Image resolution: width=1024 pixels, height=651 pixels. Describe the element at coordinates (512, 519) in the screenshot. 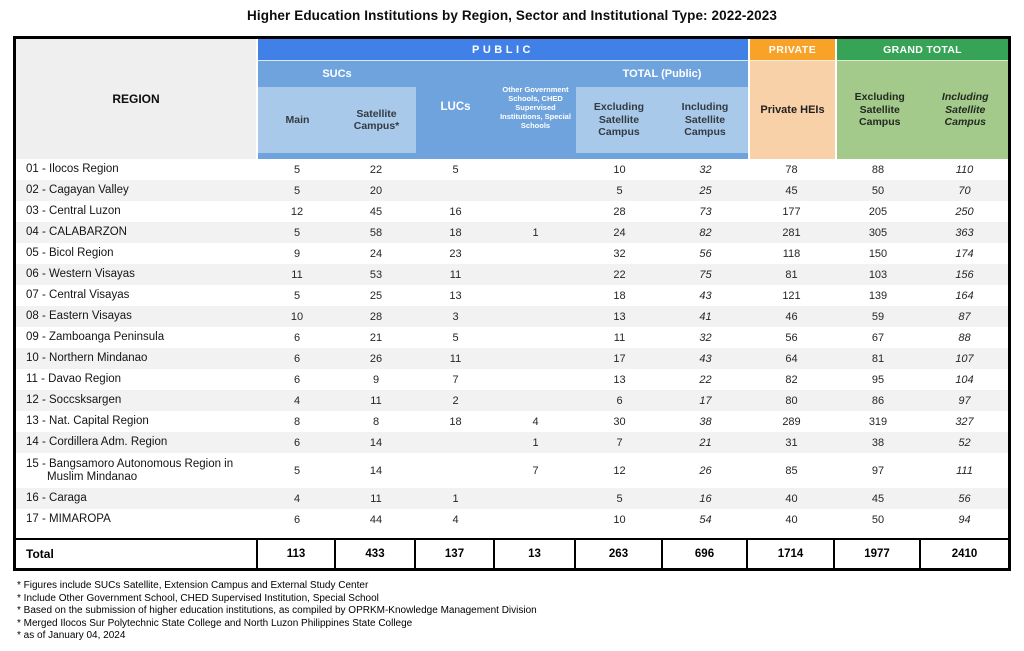

I see `table-row: 17 - MIMAROPA 6 44 4 10 54 40 50 94` at that location.